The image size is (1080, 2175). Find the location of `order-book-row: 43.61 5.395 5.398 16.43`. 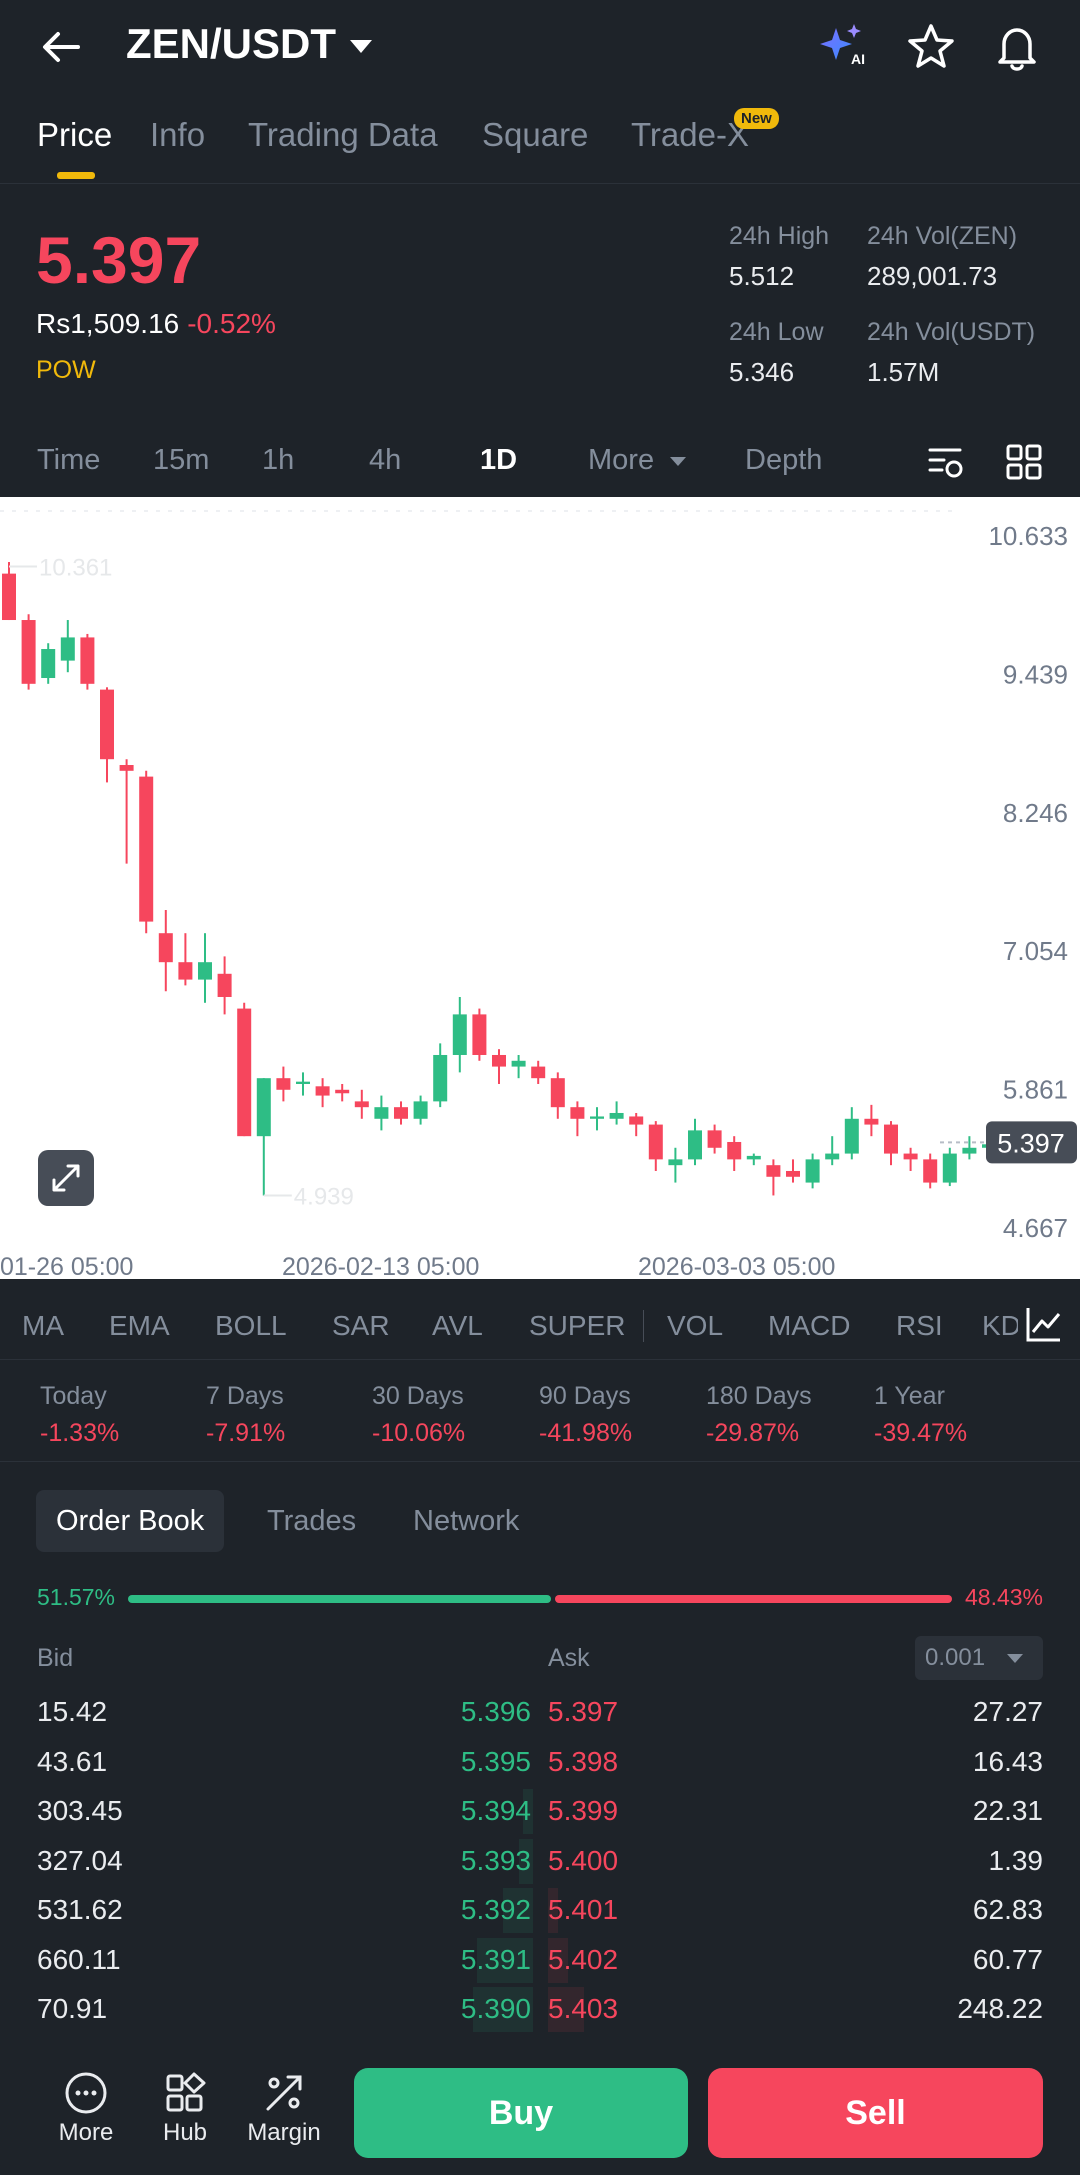

order-book-row: 43.61 5.395 5.398 16.43 is located at coordinates (540, 1762).